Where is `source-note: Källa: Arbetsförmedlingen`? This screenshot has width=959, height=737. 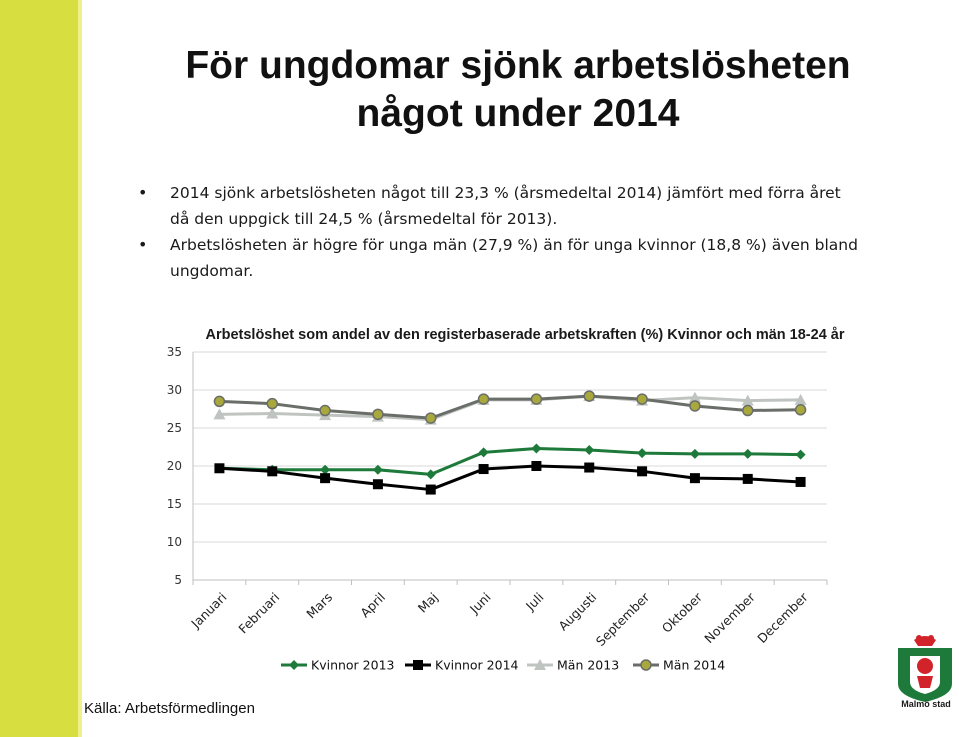
source-note: Källa: Arbetsförmedlingen is located at coordinates (169, 708).